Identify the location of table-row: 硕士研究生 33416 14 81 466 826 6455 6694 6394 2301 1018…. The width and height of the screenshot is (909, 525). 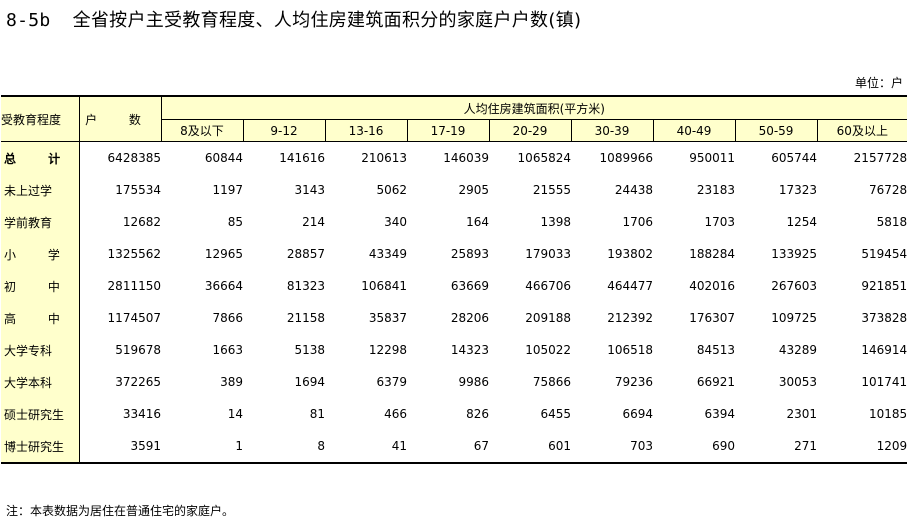
(454, 414).